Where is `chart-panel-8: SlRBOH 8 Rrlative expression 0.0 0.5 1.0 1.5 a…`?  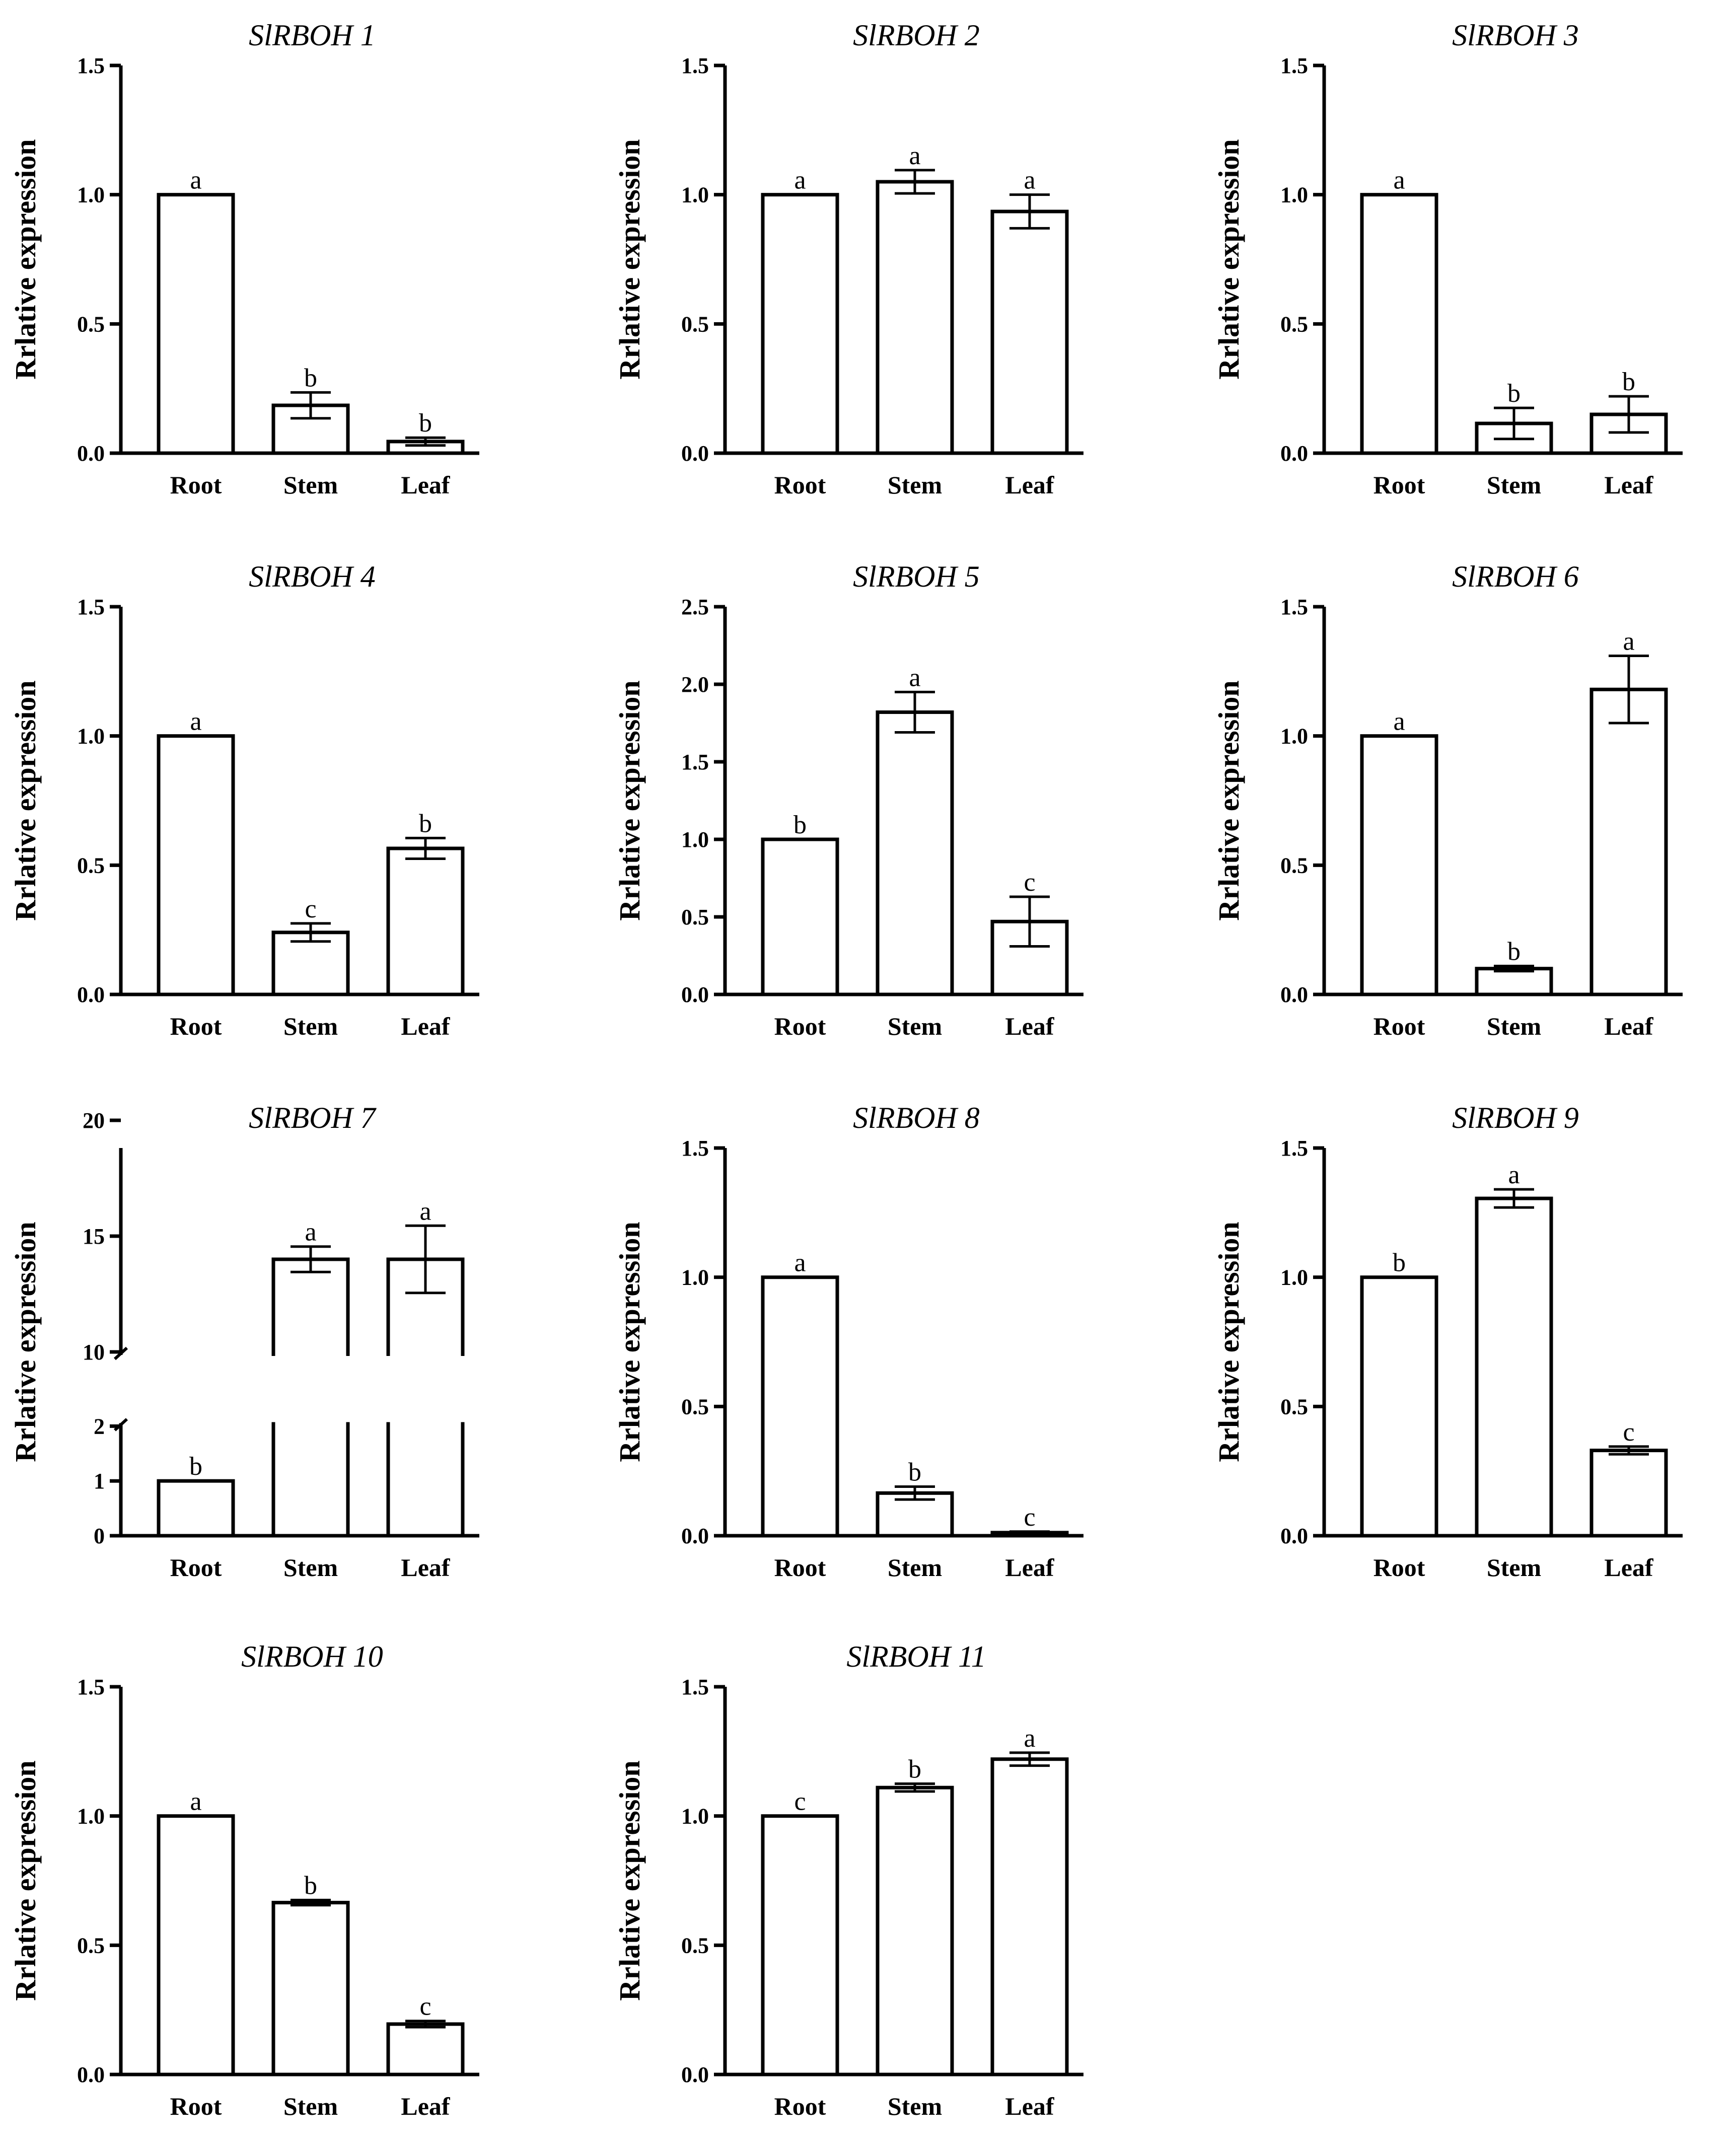
chart-panel-8: SlRBOH 8 Rrlative expression 0.0 0.5 1.0 1.5 a… is located at coordinates (848, 1341).